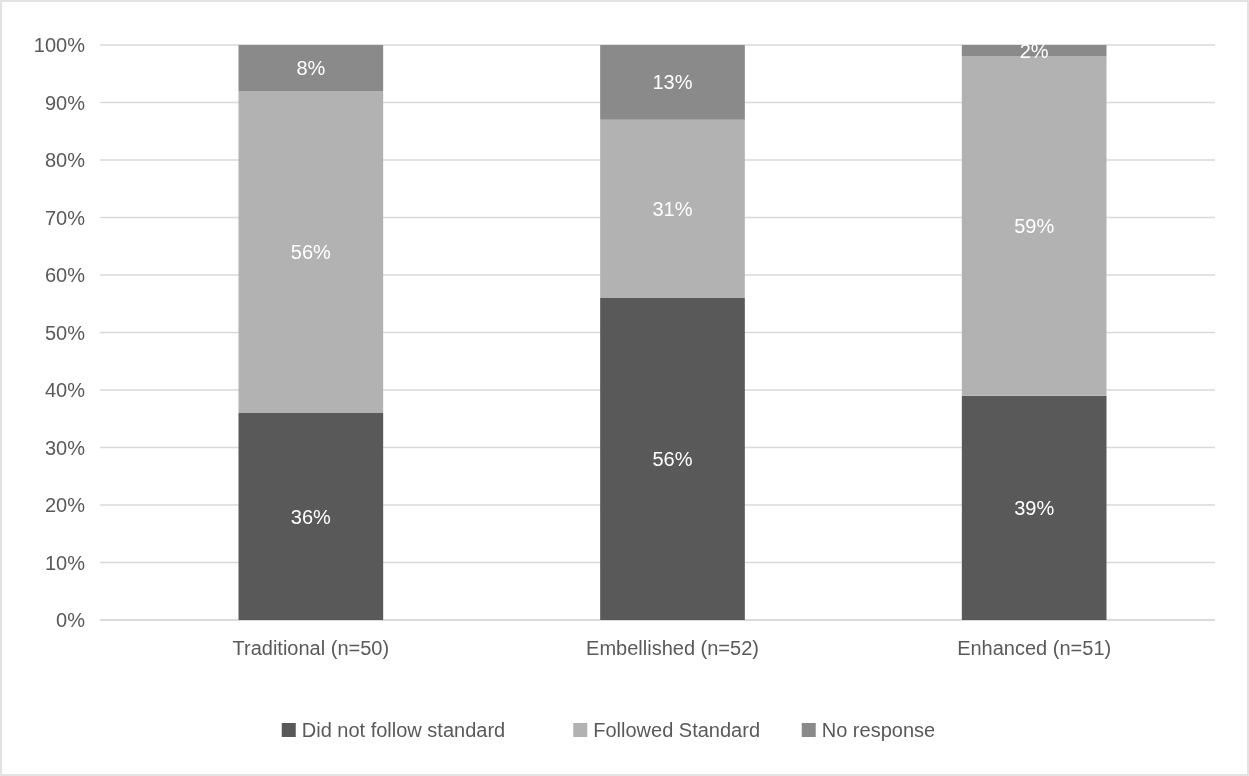 The width and height of the screenshot is (1249, 776). What do you see at coordinates (65, 562) in the screenshot?
I see `y-tick-label: 10%` at bounding box center [65, 562].